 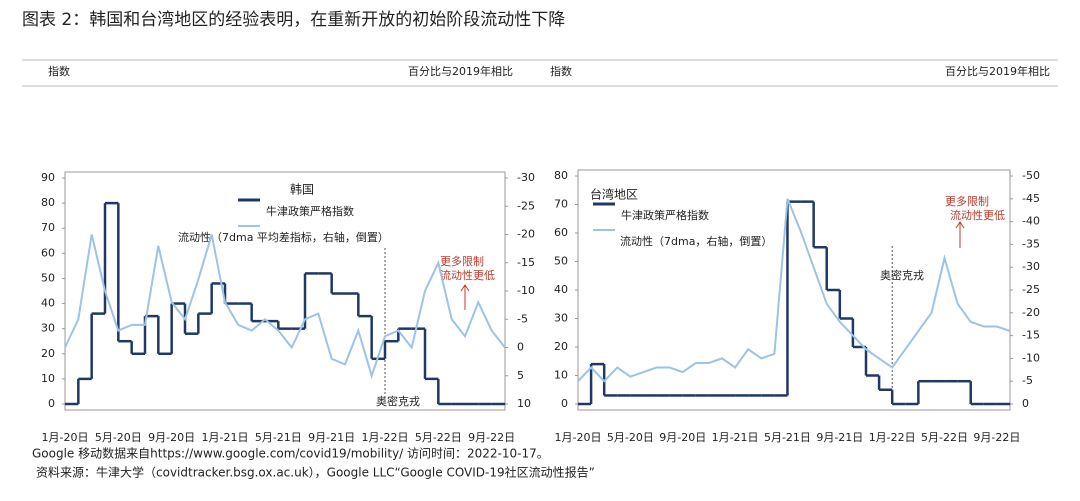 I want to click on y2-tick-label: -40, so click(x=1031, y=221).